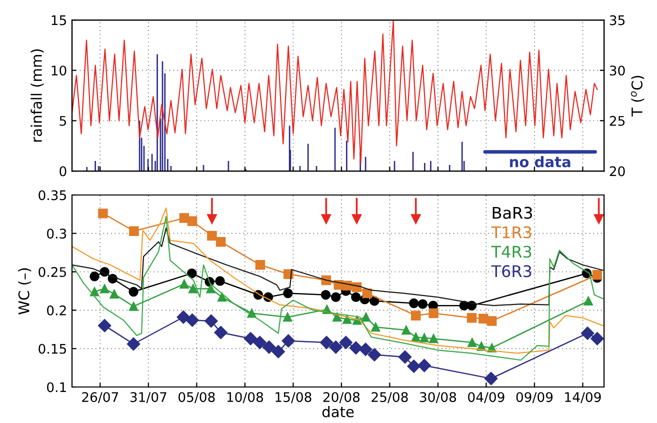 This screenshot has height=423, width=657. Describe the element at coordinates (512, 212) in the screenshot. I see `text: BaR3` at that location.